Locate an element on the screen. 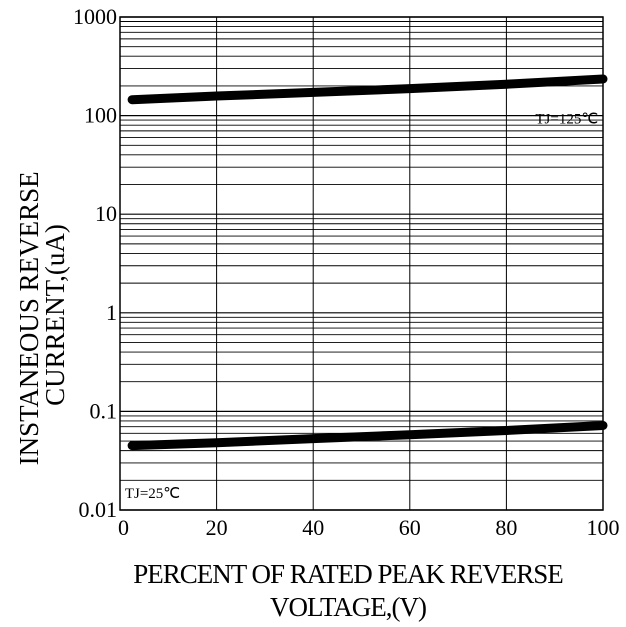 This screenshot has height=627, width=626. y-axis-label: INSTANEOUS REVERSE CURRENT,(uA) is located at coordinates (42, 315).